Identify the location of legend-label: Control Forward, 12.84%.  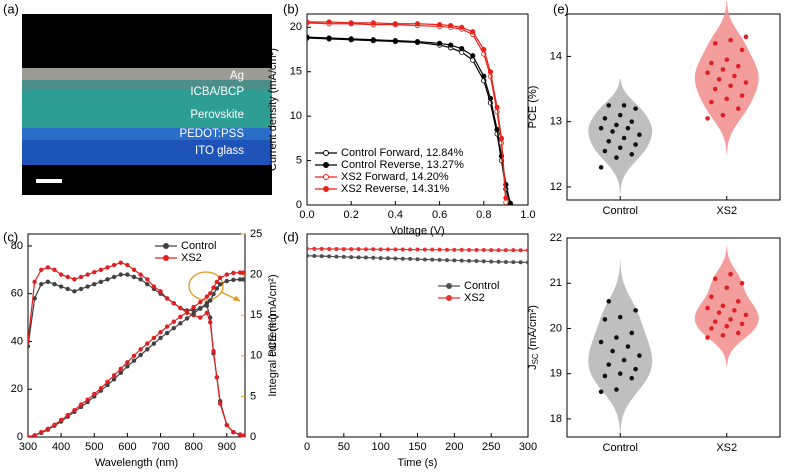
(402, 153).